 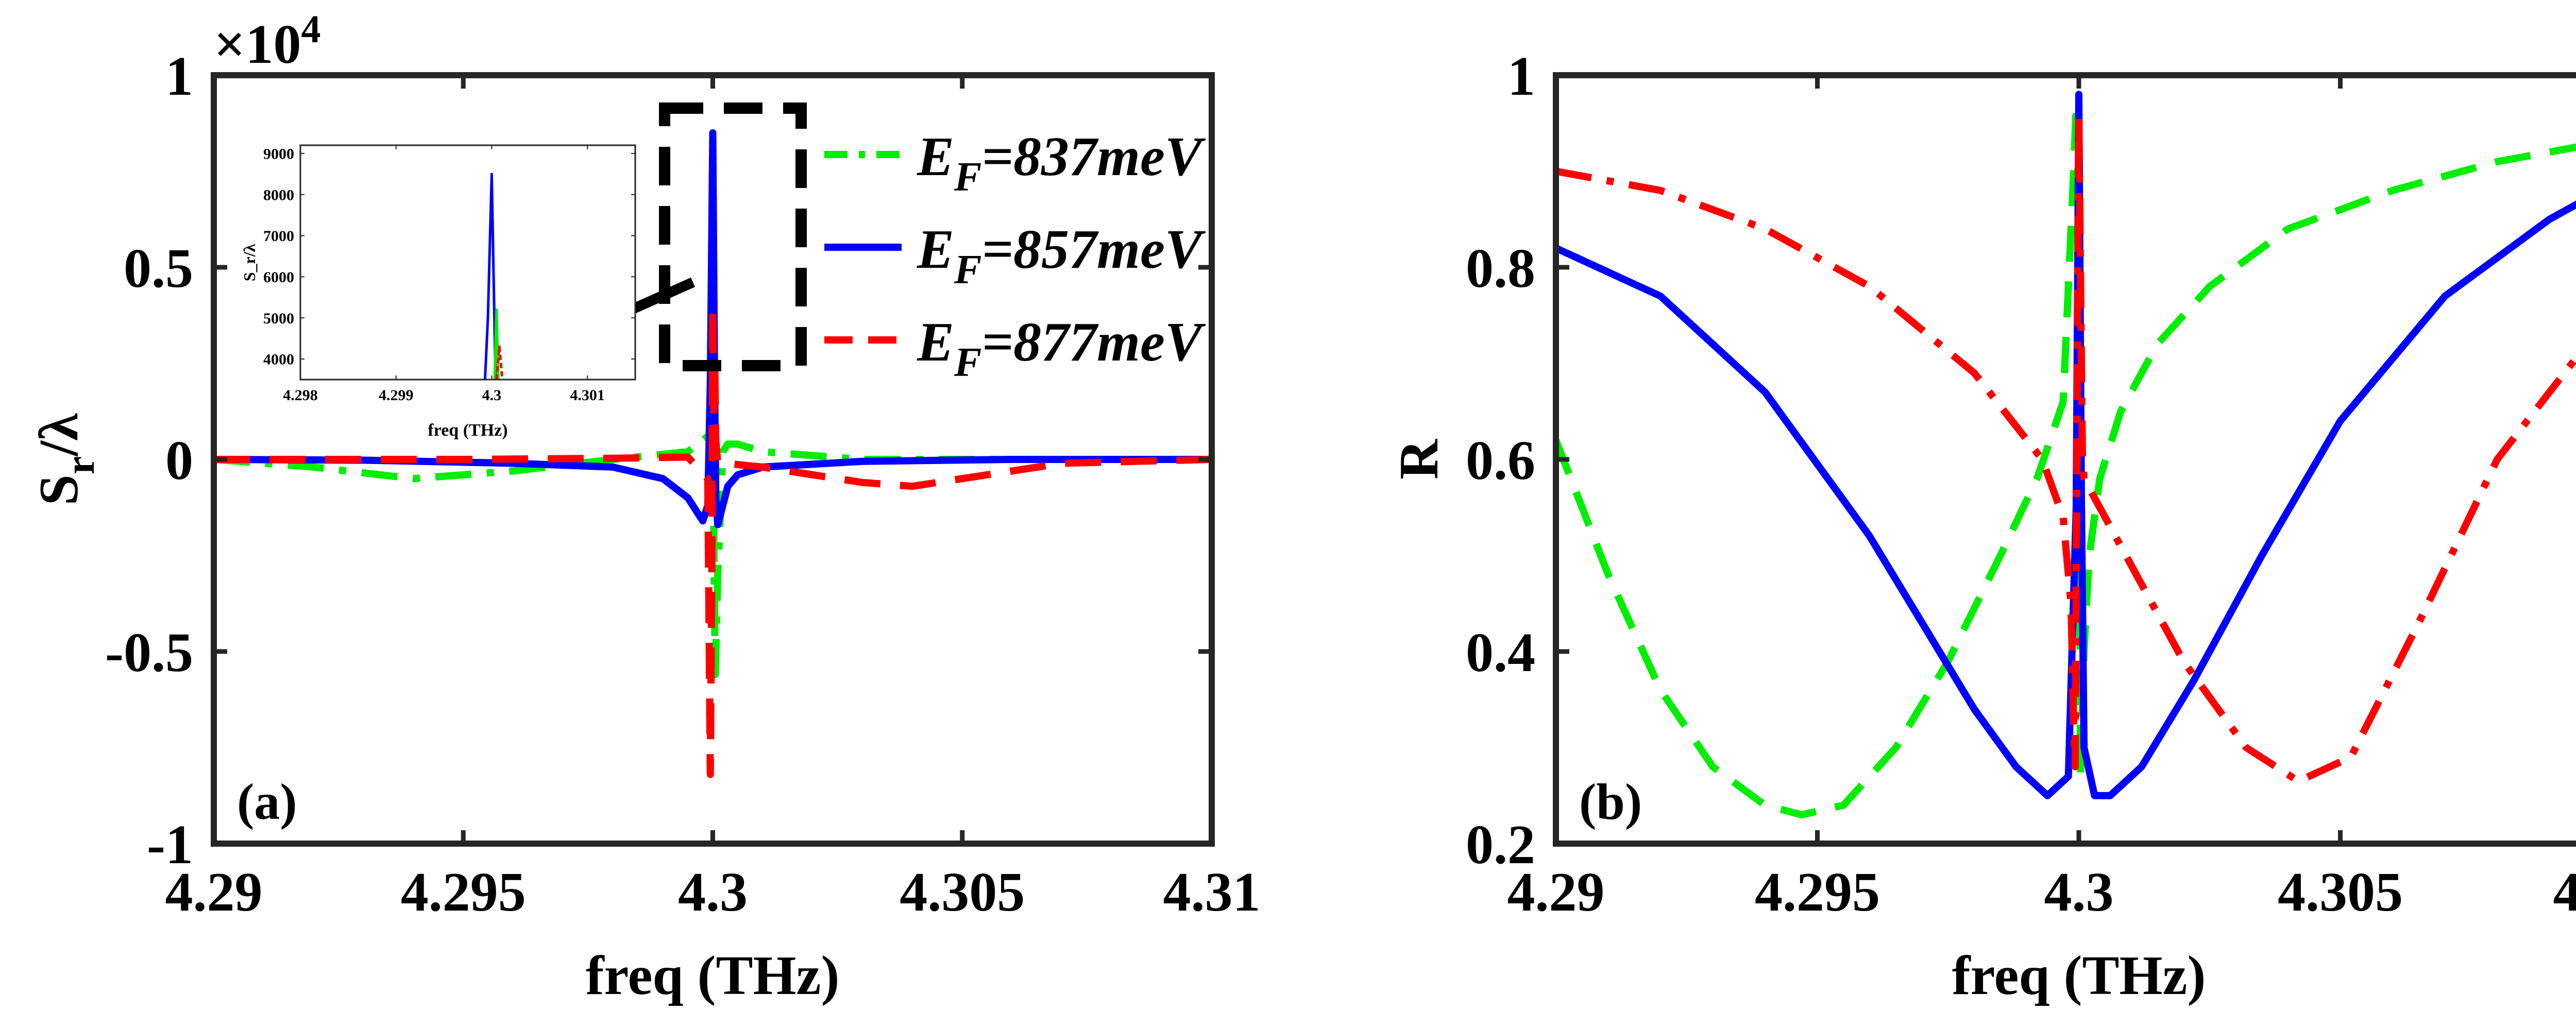 I want to click on panel-b-label: (b), so click(x=1610, y=801).